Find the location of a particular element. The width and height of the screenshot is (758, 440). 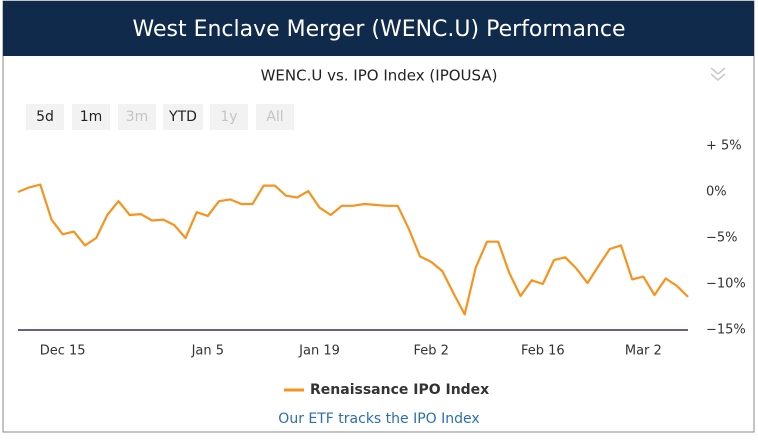

range-button-label: YTD is located at coordinates (182, 117).